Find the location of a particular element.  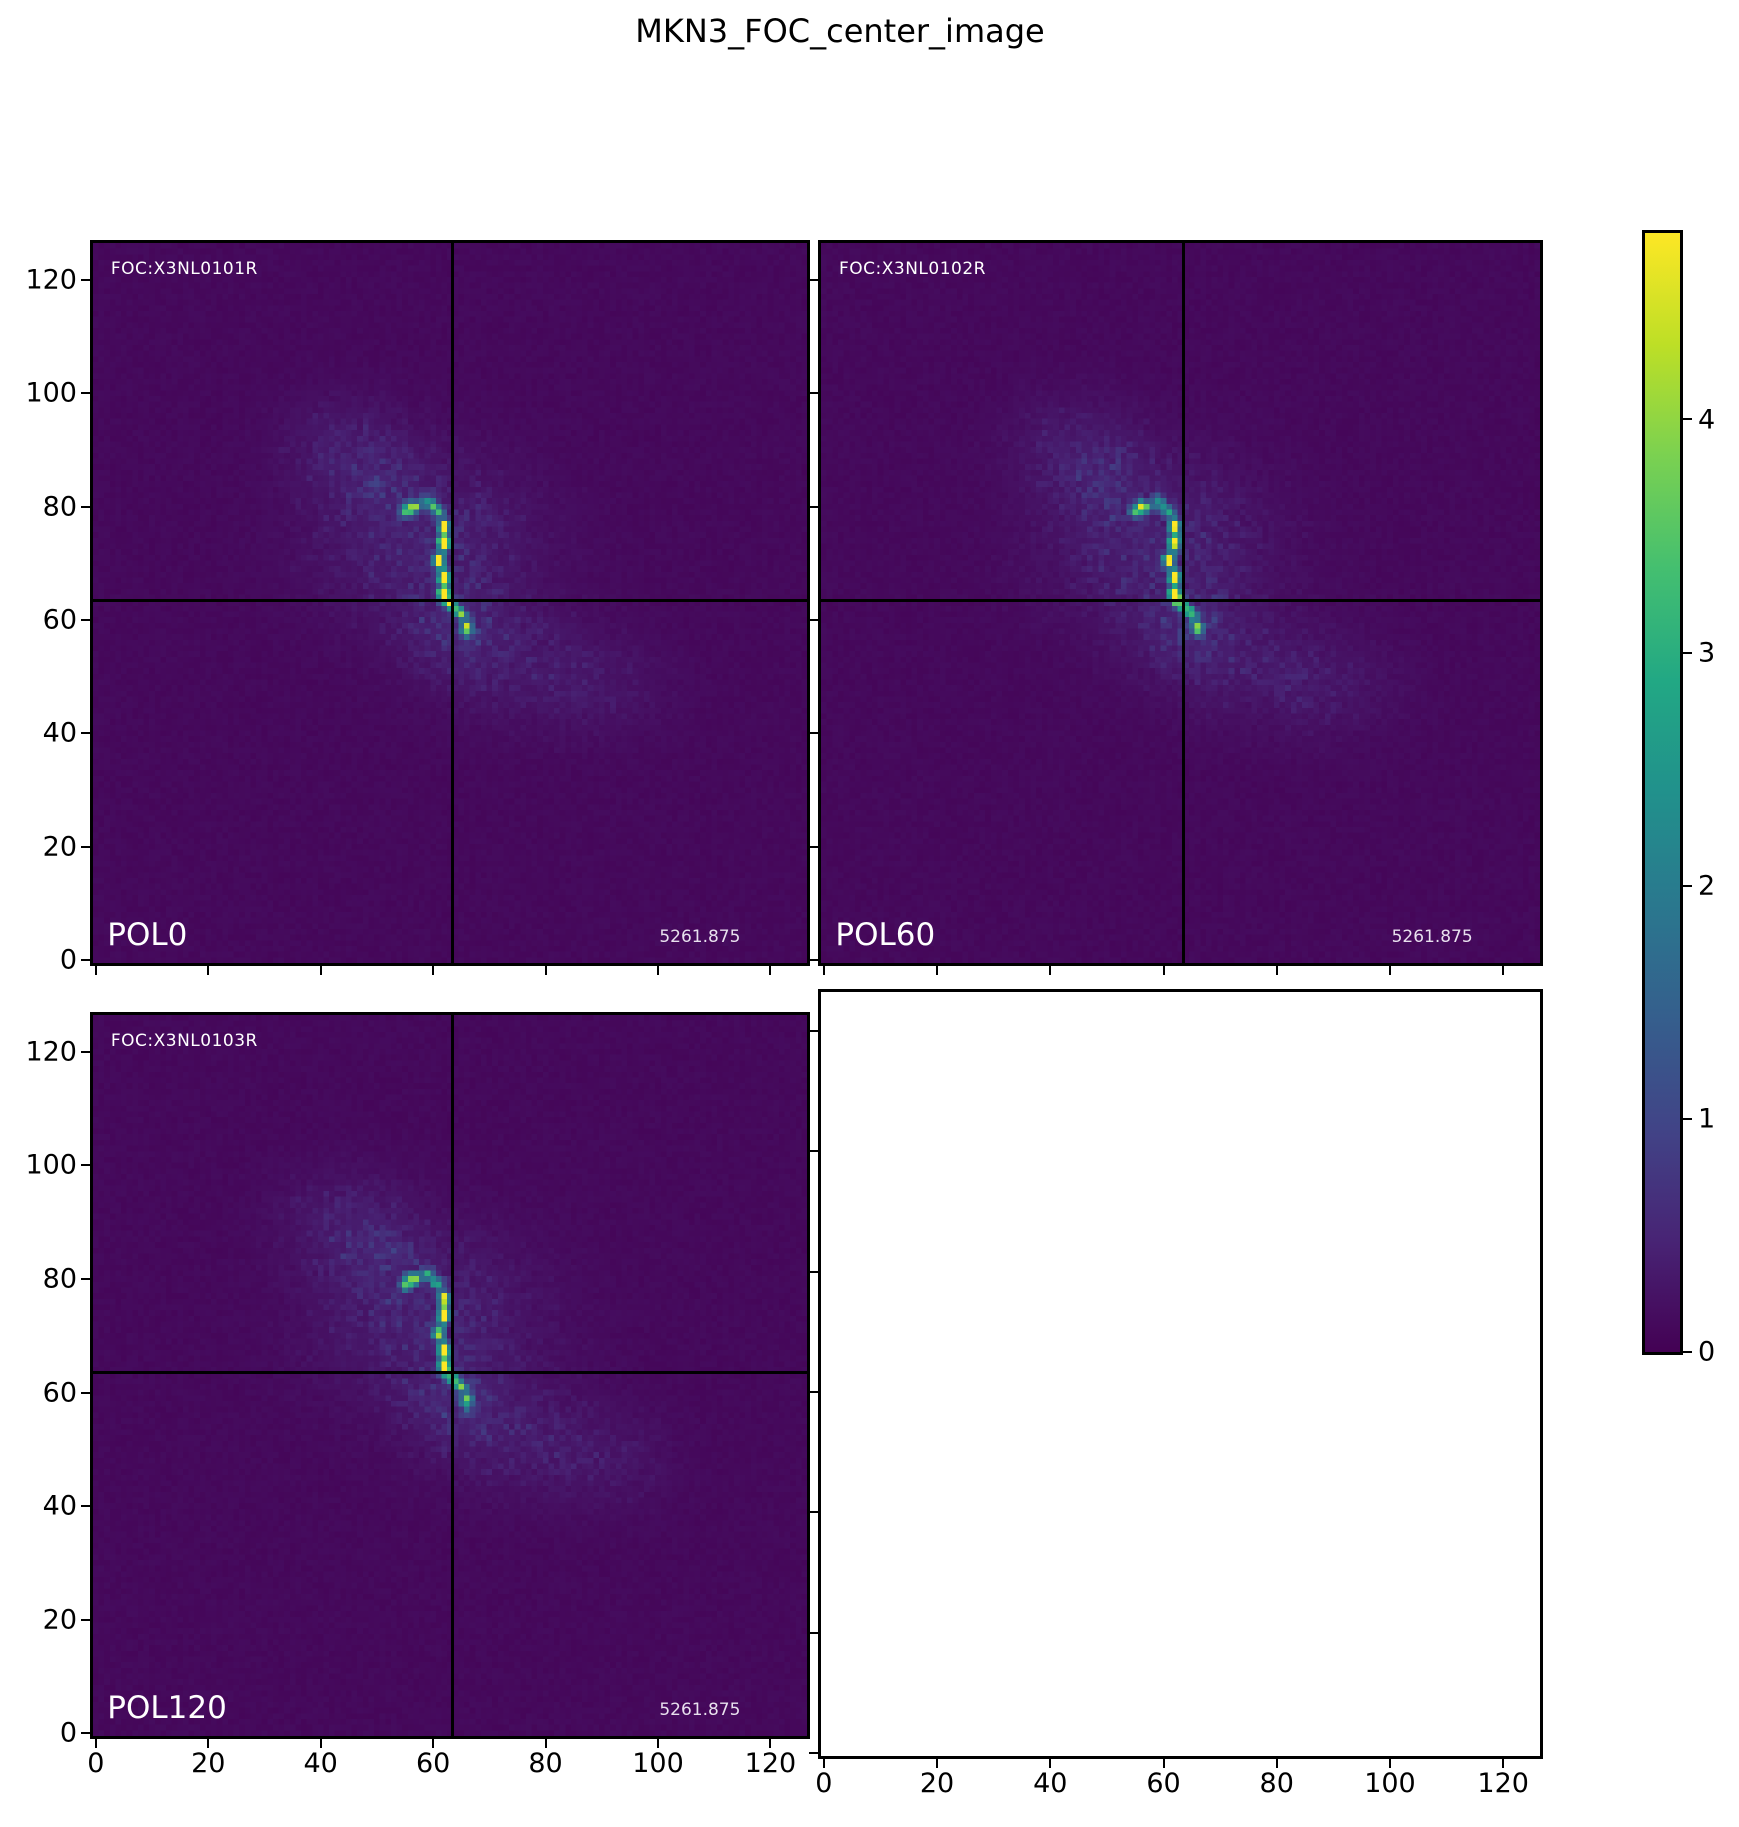

colorbar-tick-label: 4 is located at coordinates (1707, 419).